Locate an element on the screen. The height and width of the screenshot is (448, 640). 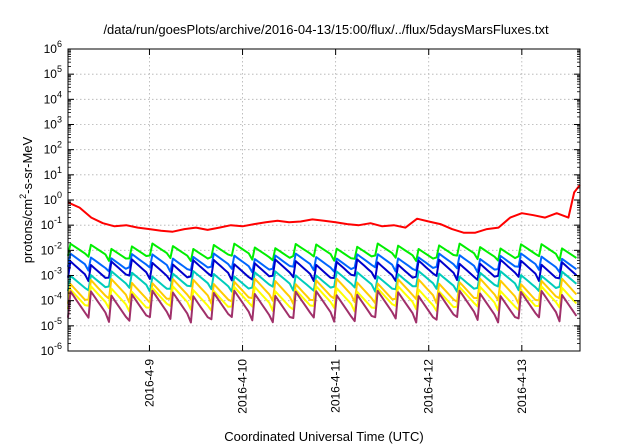
y-tick-label: 10⁻⁵ is located at coordinates (51, 324).